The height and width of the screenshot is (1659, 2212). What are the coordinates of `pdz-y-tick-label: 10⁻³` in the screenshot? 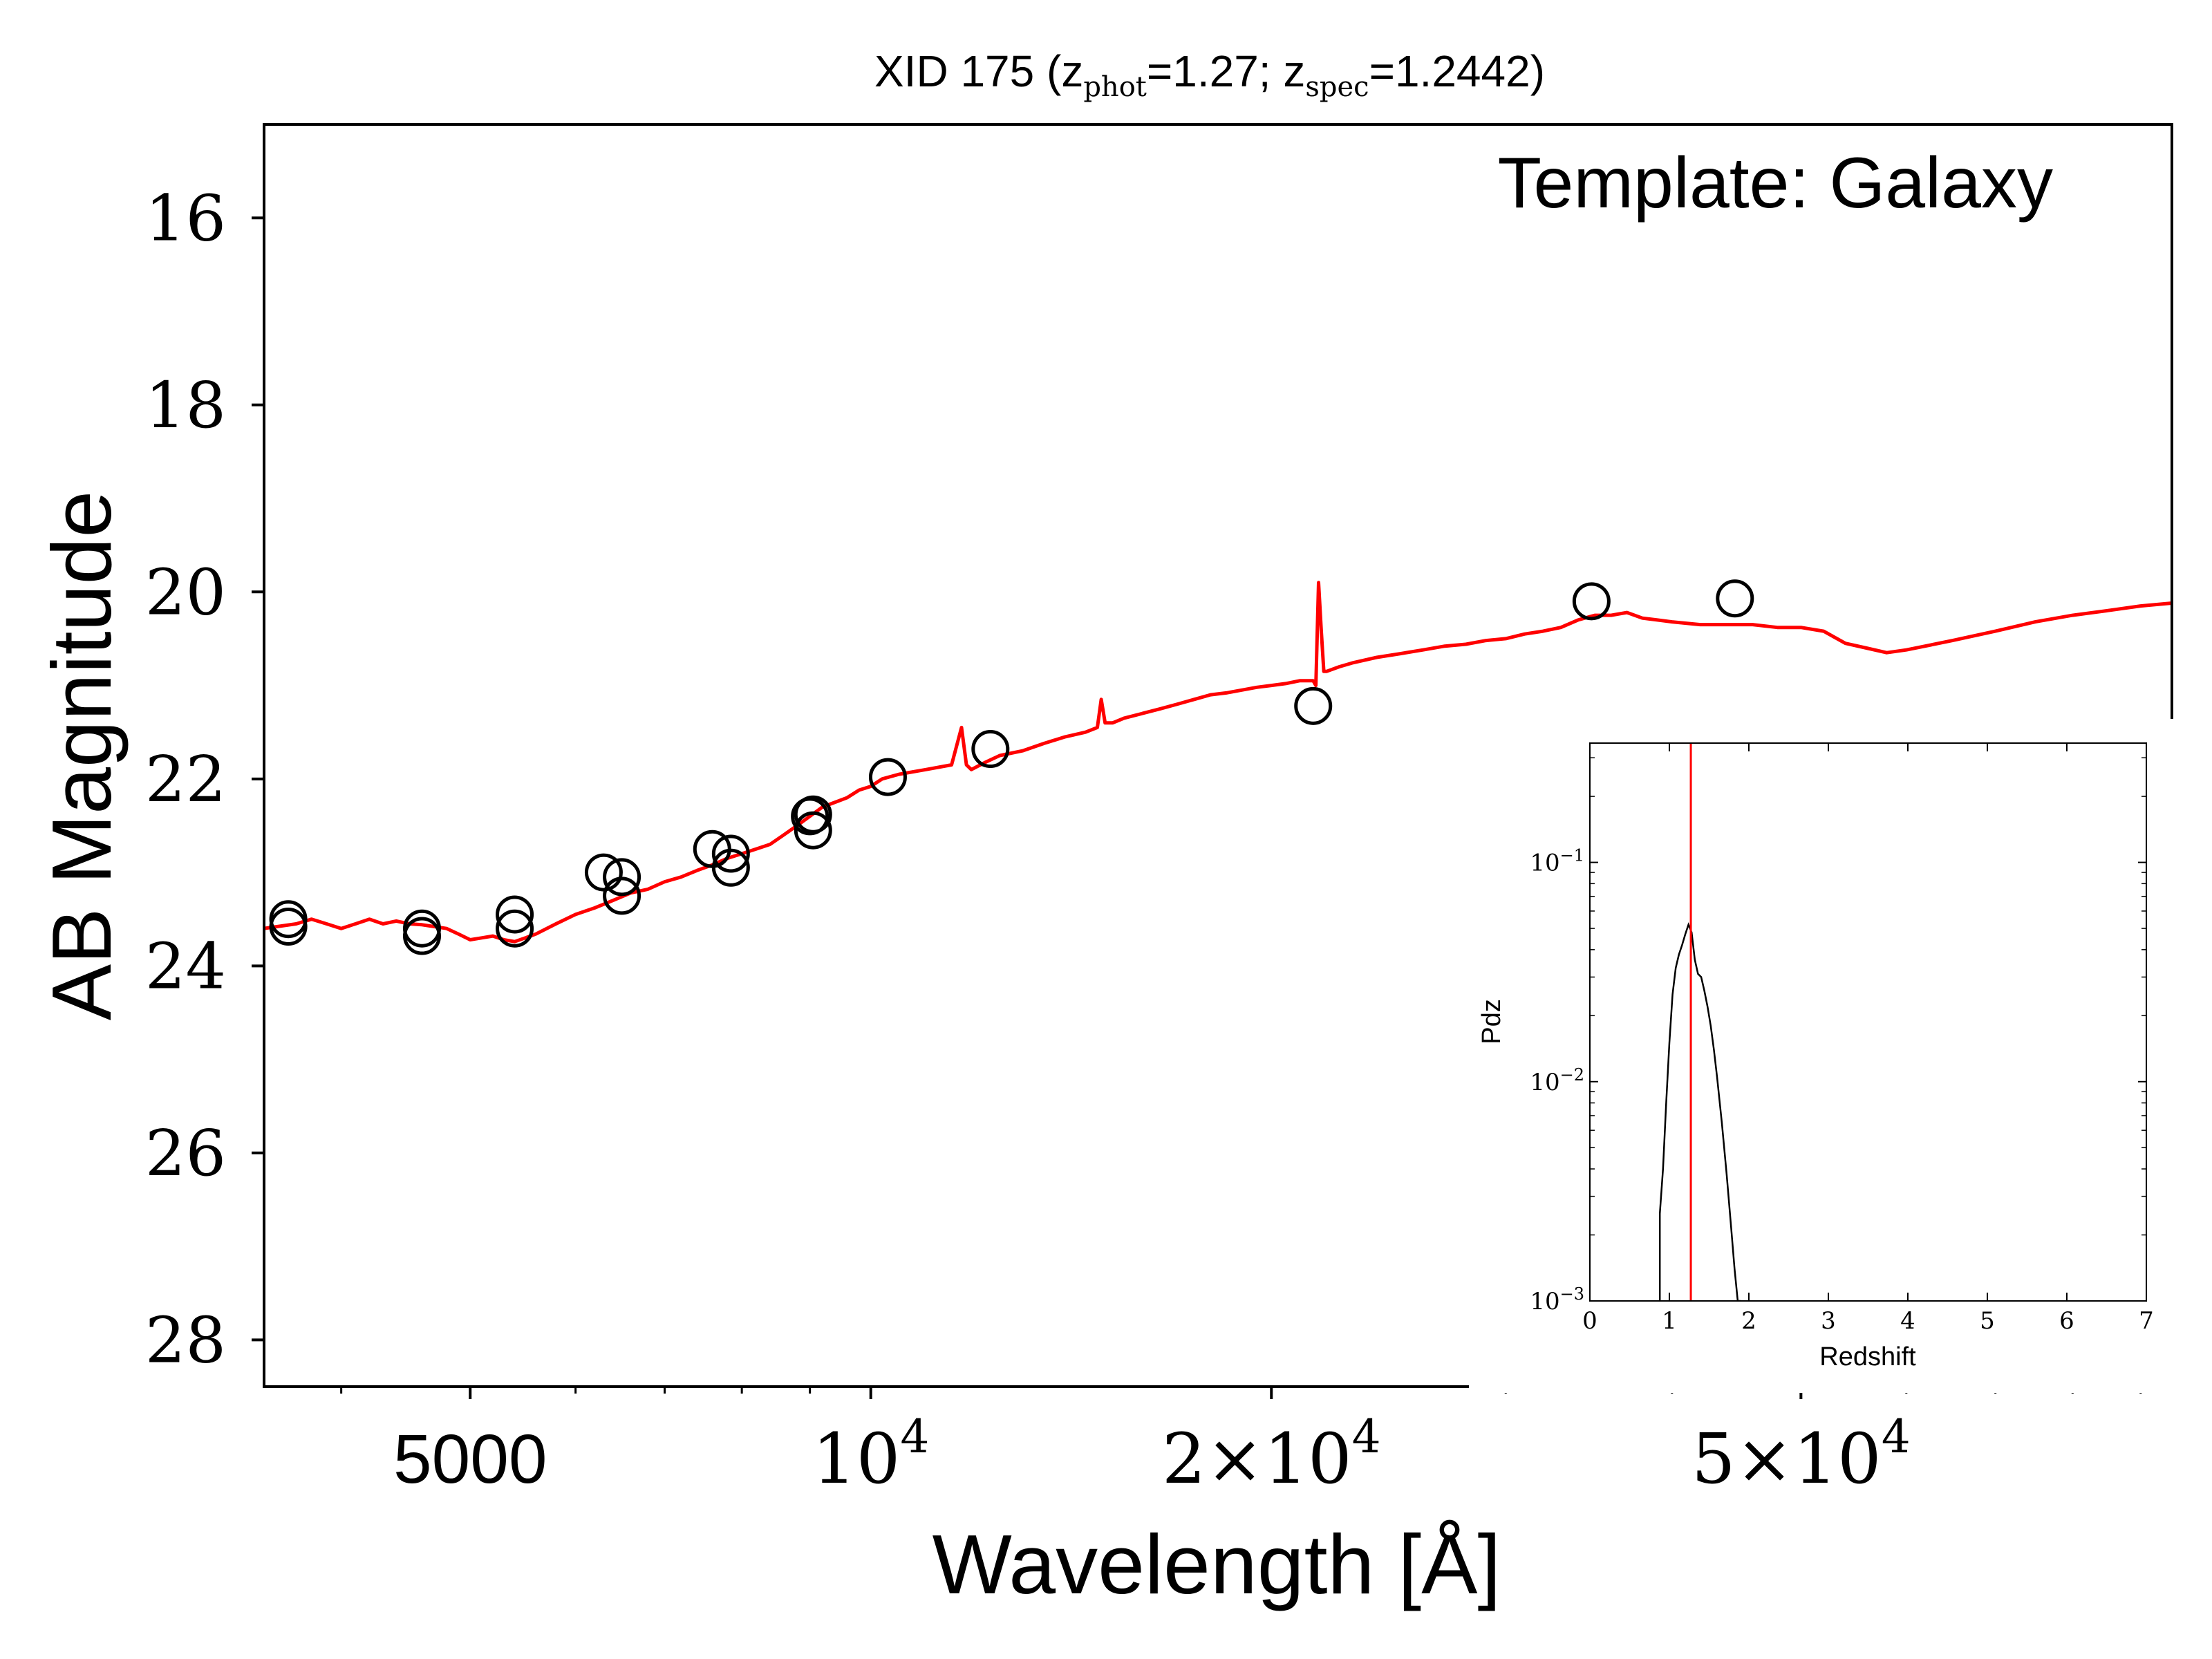 It's located at (1557, 1299).